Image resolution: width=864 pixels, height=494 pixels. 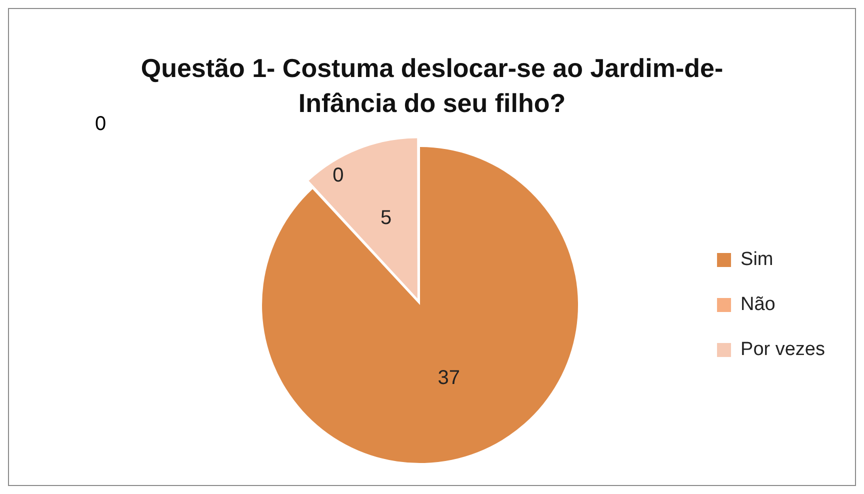 What do you see at coordinates (386, 217) in the screenshot?
I see `data-label: 5` at bounding box center [386, 217].